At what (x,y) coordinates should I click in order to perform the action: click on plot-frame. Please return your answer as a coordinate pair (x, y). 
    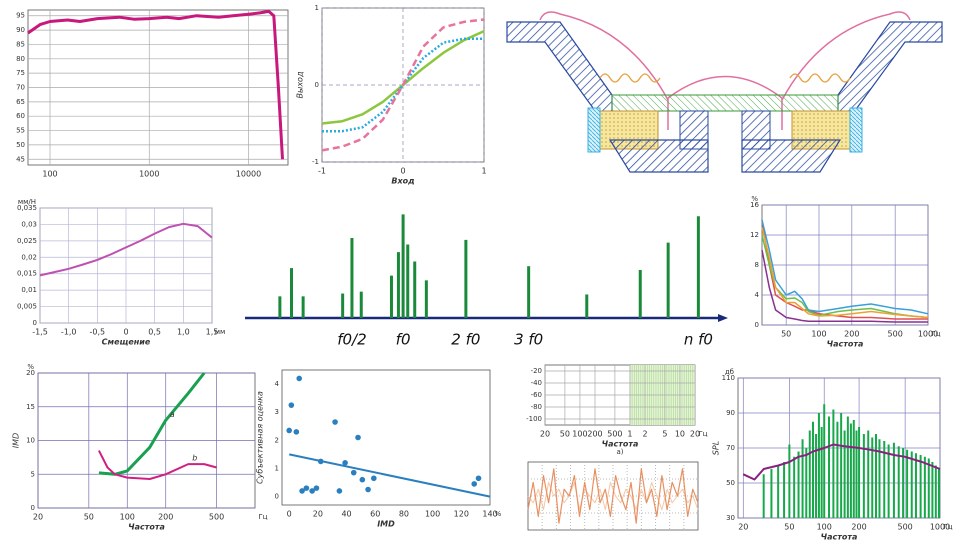
    Looking at the image, I should click on (386, 437).